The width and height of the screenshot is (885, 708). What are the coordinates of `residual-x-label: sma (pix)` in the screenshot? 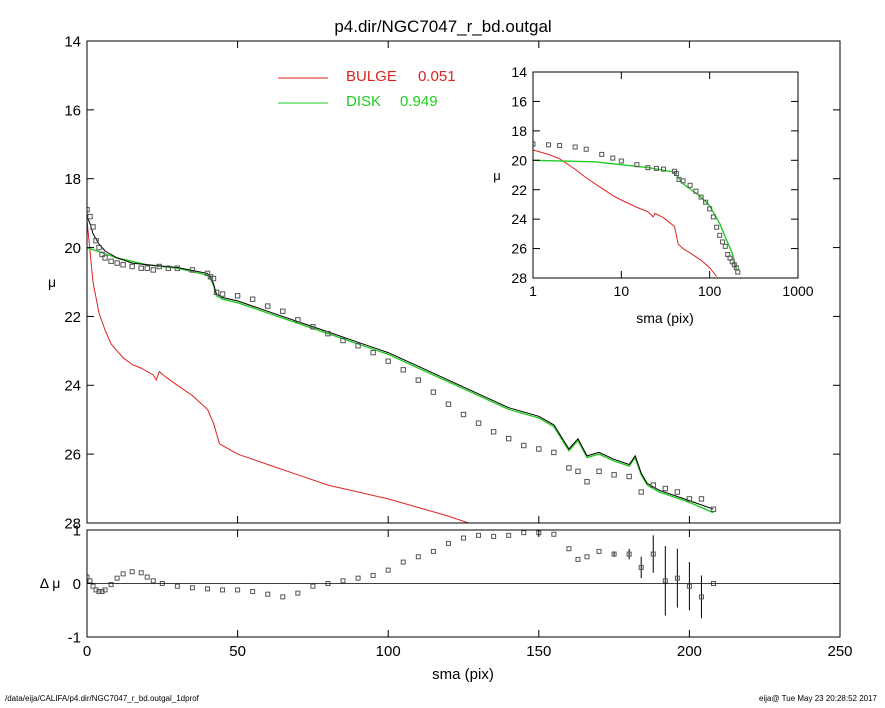 It's located at (463, 674).